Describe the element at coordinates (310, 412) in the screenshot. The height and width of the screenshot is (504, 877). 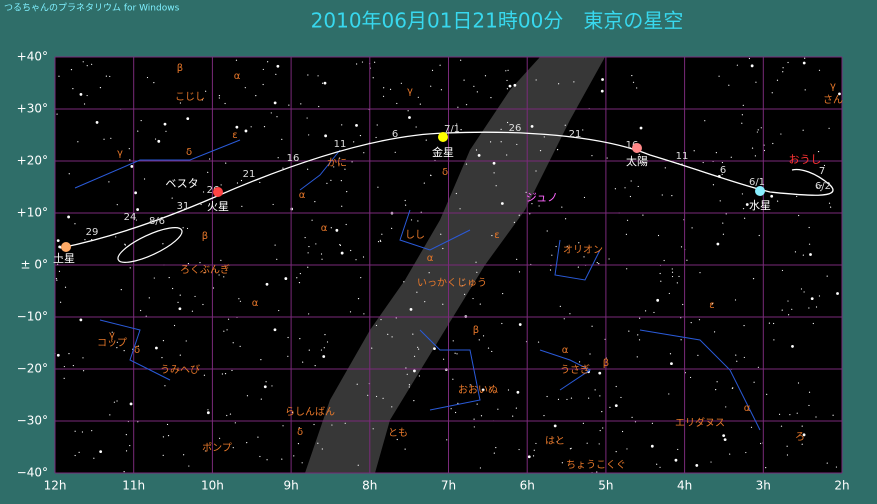
I see `constellation-label: らしんばん` at that location.